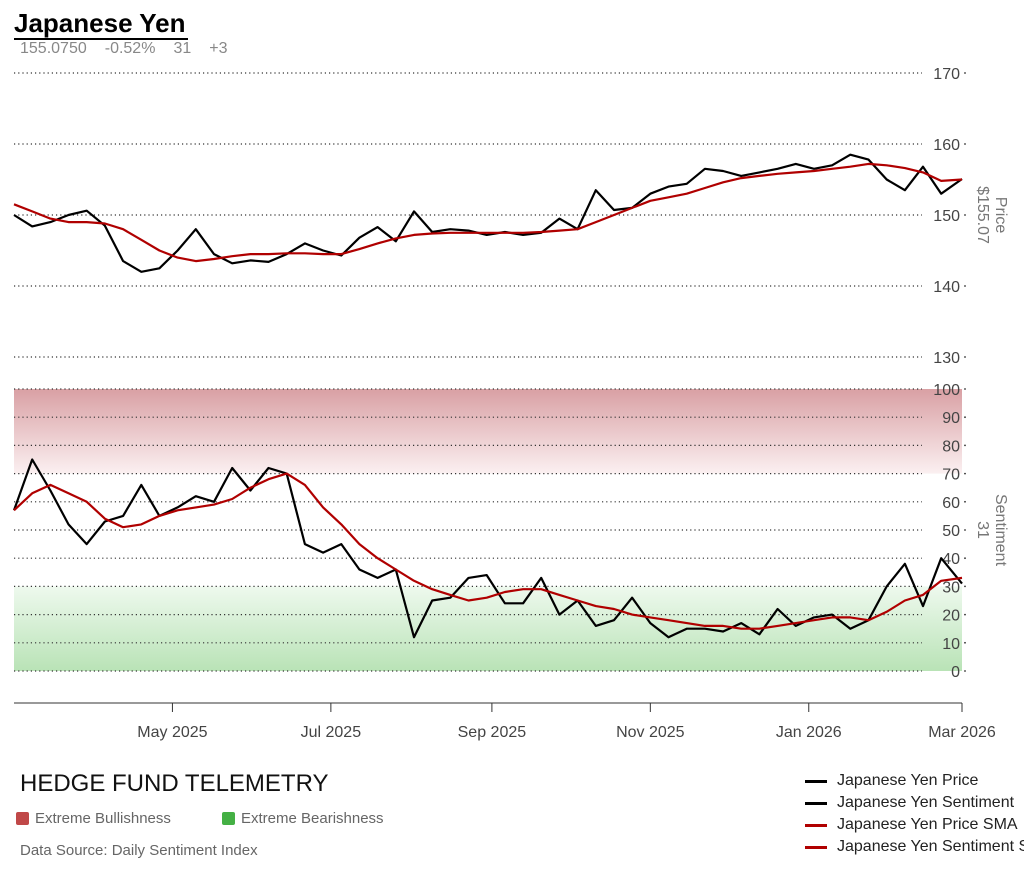  What do you see at coordinates (926, 802) in the screenshot?
I see `legend-label: Japanese Yen Sentiment` at bounding box center [926, 802].